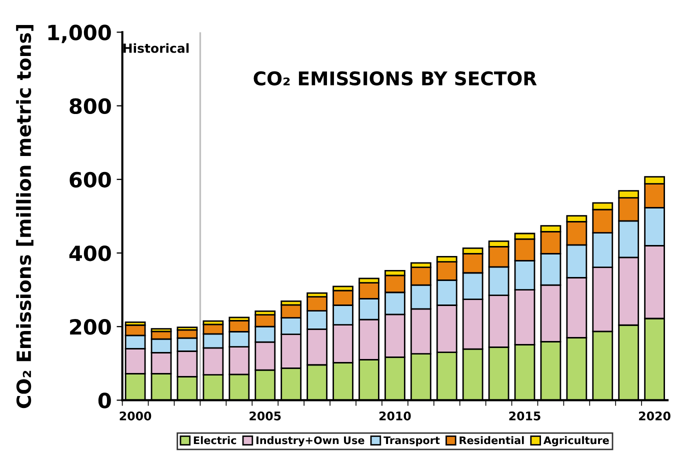  What do you see at coordinates (654, 416) in the screenshot?
I see `x-tick-label: 2020` at bounding box center [654, 416].